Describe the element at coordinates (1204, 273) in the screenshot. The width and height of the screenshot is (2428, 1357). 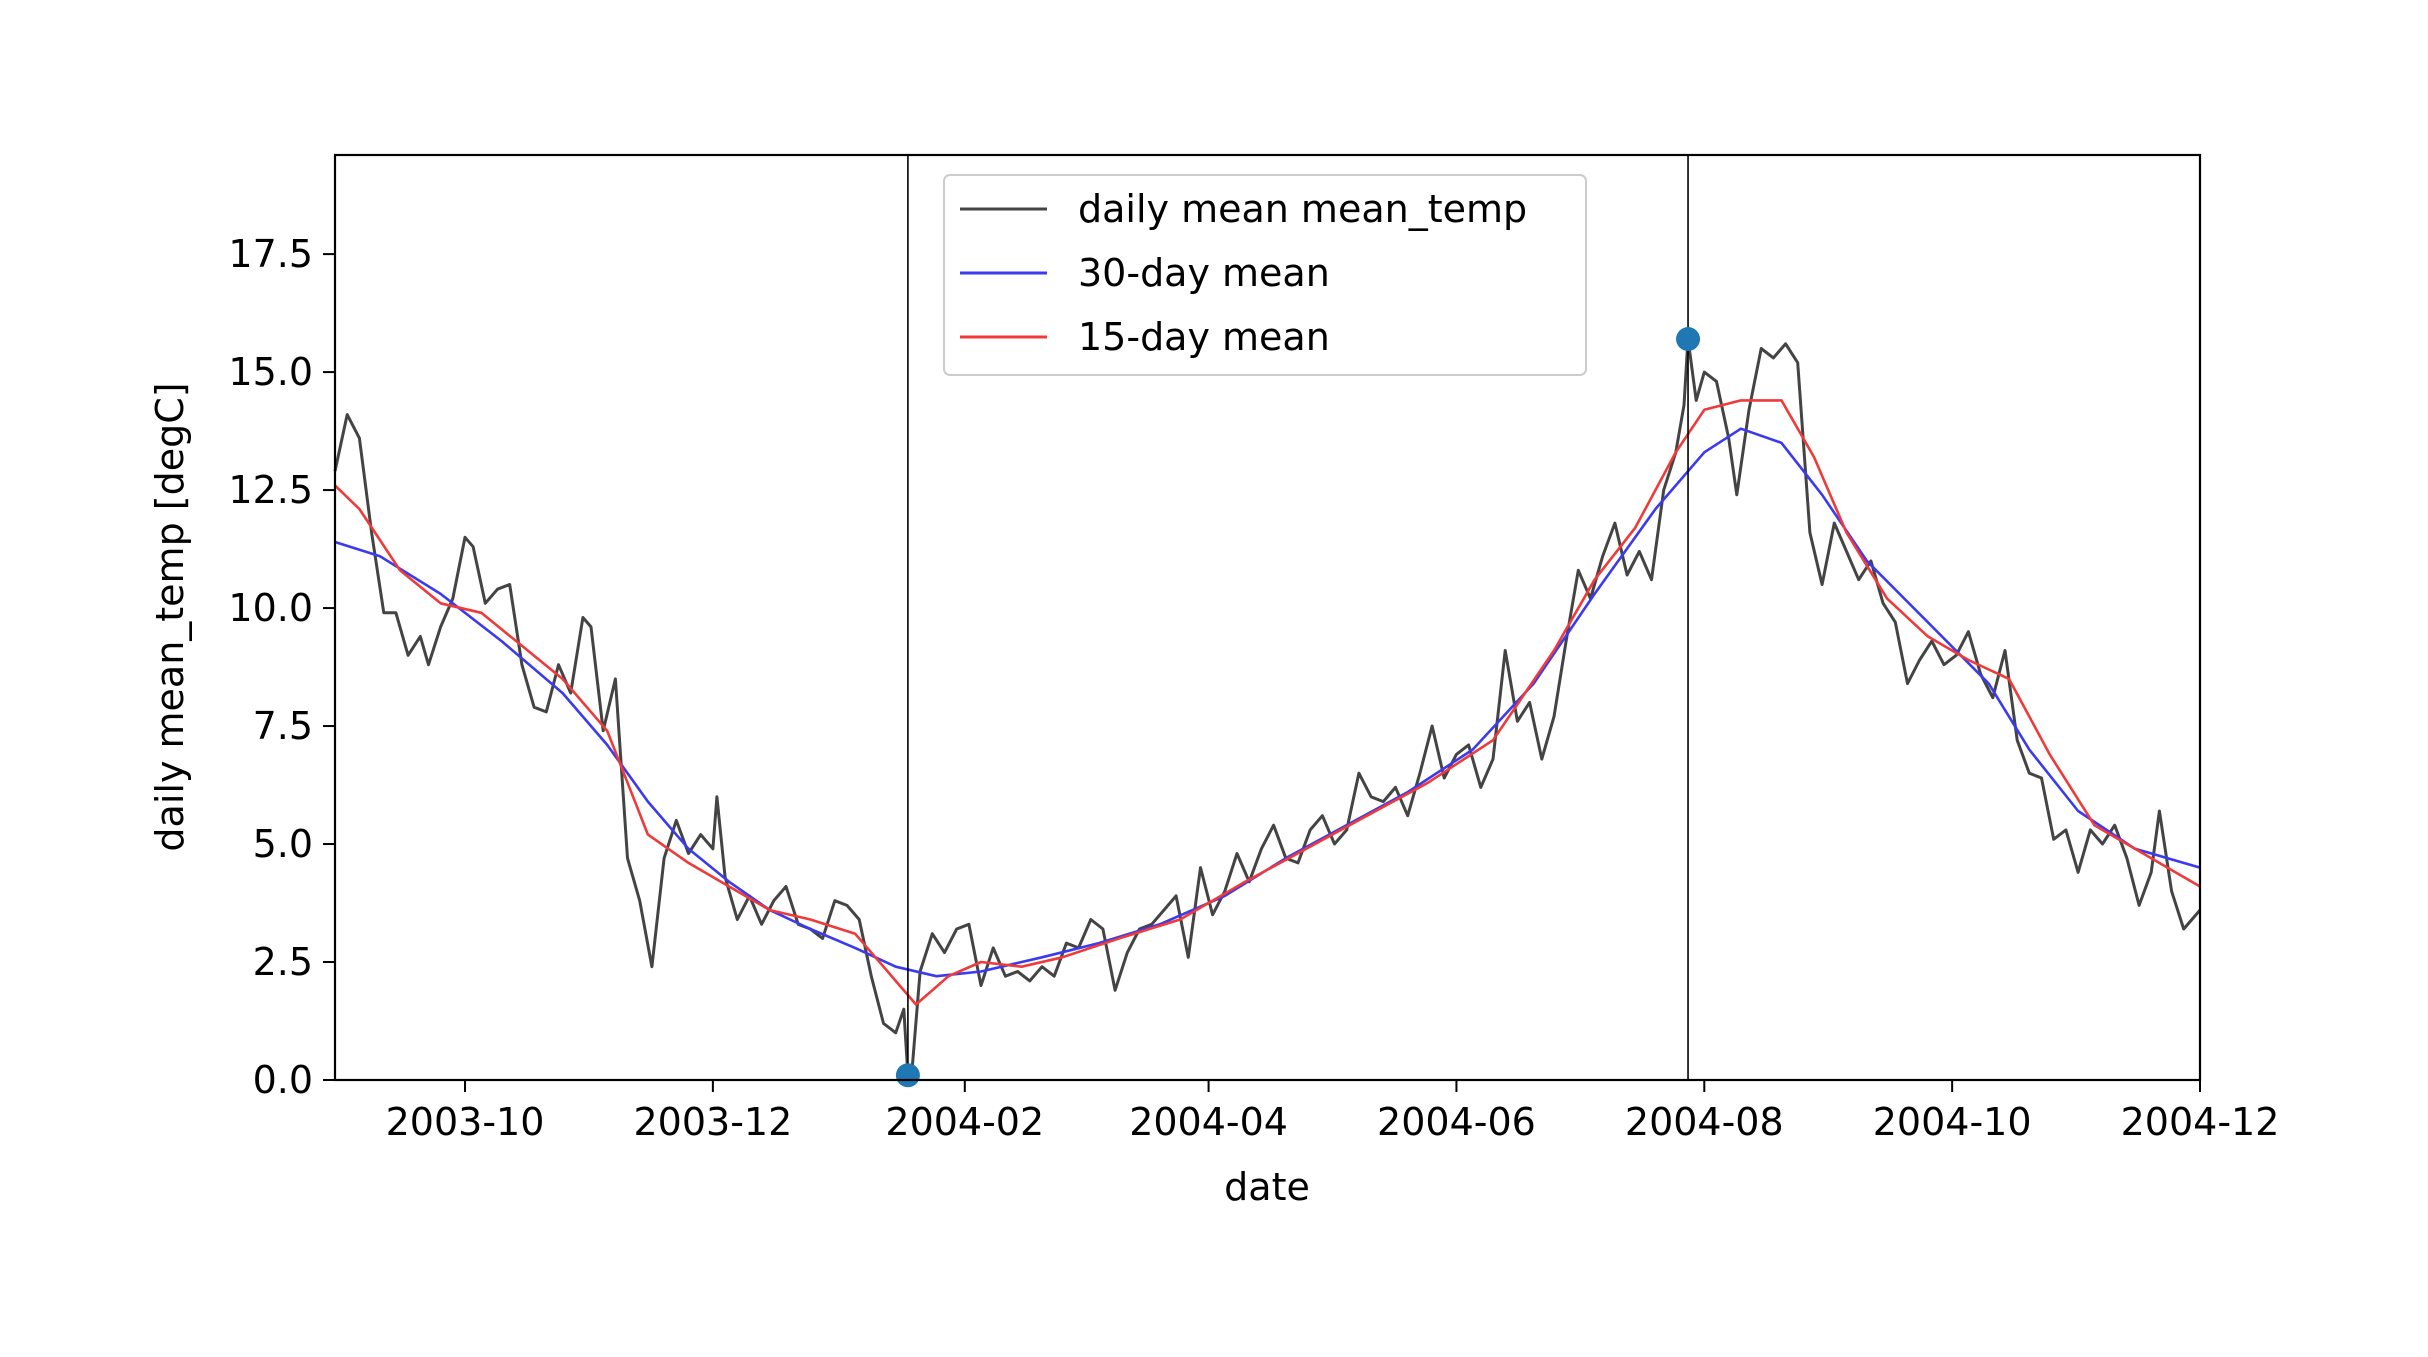
I see `legend-label-30-day: 30-day mean` at that location.